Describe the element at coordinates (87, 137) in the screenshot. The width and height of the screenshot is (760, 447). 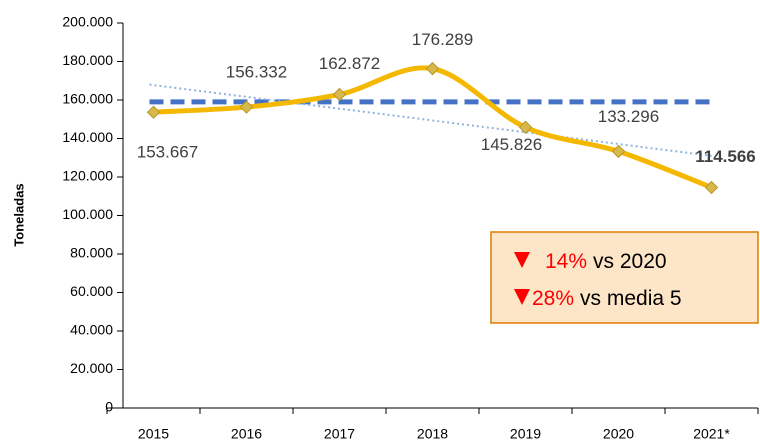
I see `y-tick-label: 140.000` at that location.